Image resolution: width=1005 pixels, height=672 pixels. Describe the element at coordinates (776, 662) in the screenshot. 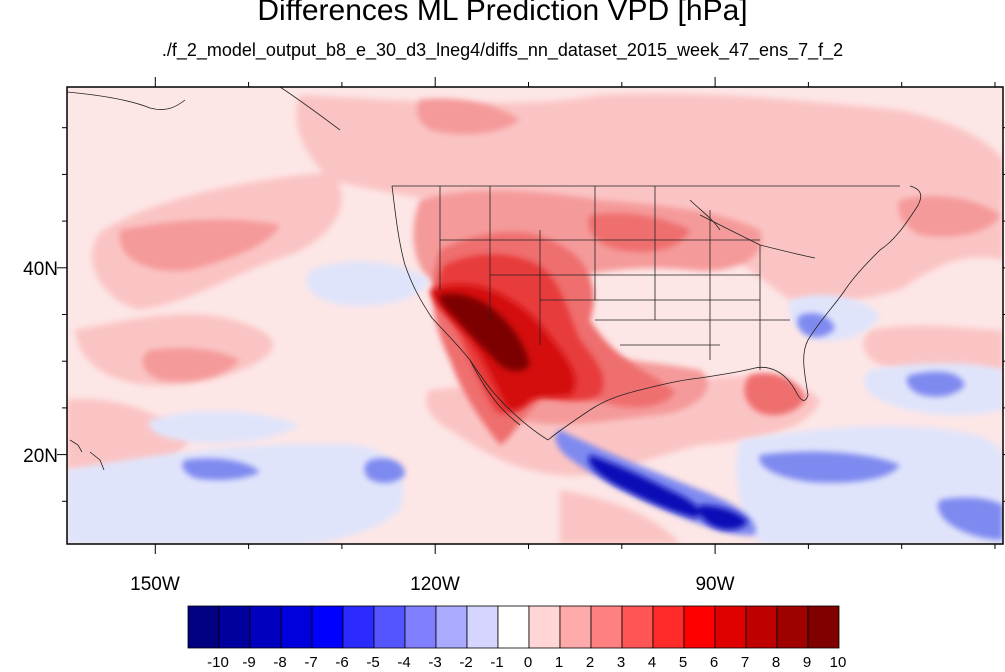

I see `colorbar-label: 8` at that location.